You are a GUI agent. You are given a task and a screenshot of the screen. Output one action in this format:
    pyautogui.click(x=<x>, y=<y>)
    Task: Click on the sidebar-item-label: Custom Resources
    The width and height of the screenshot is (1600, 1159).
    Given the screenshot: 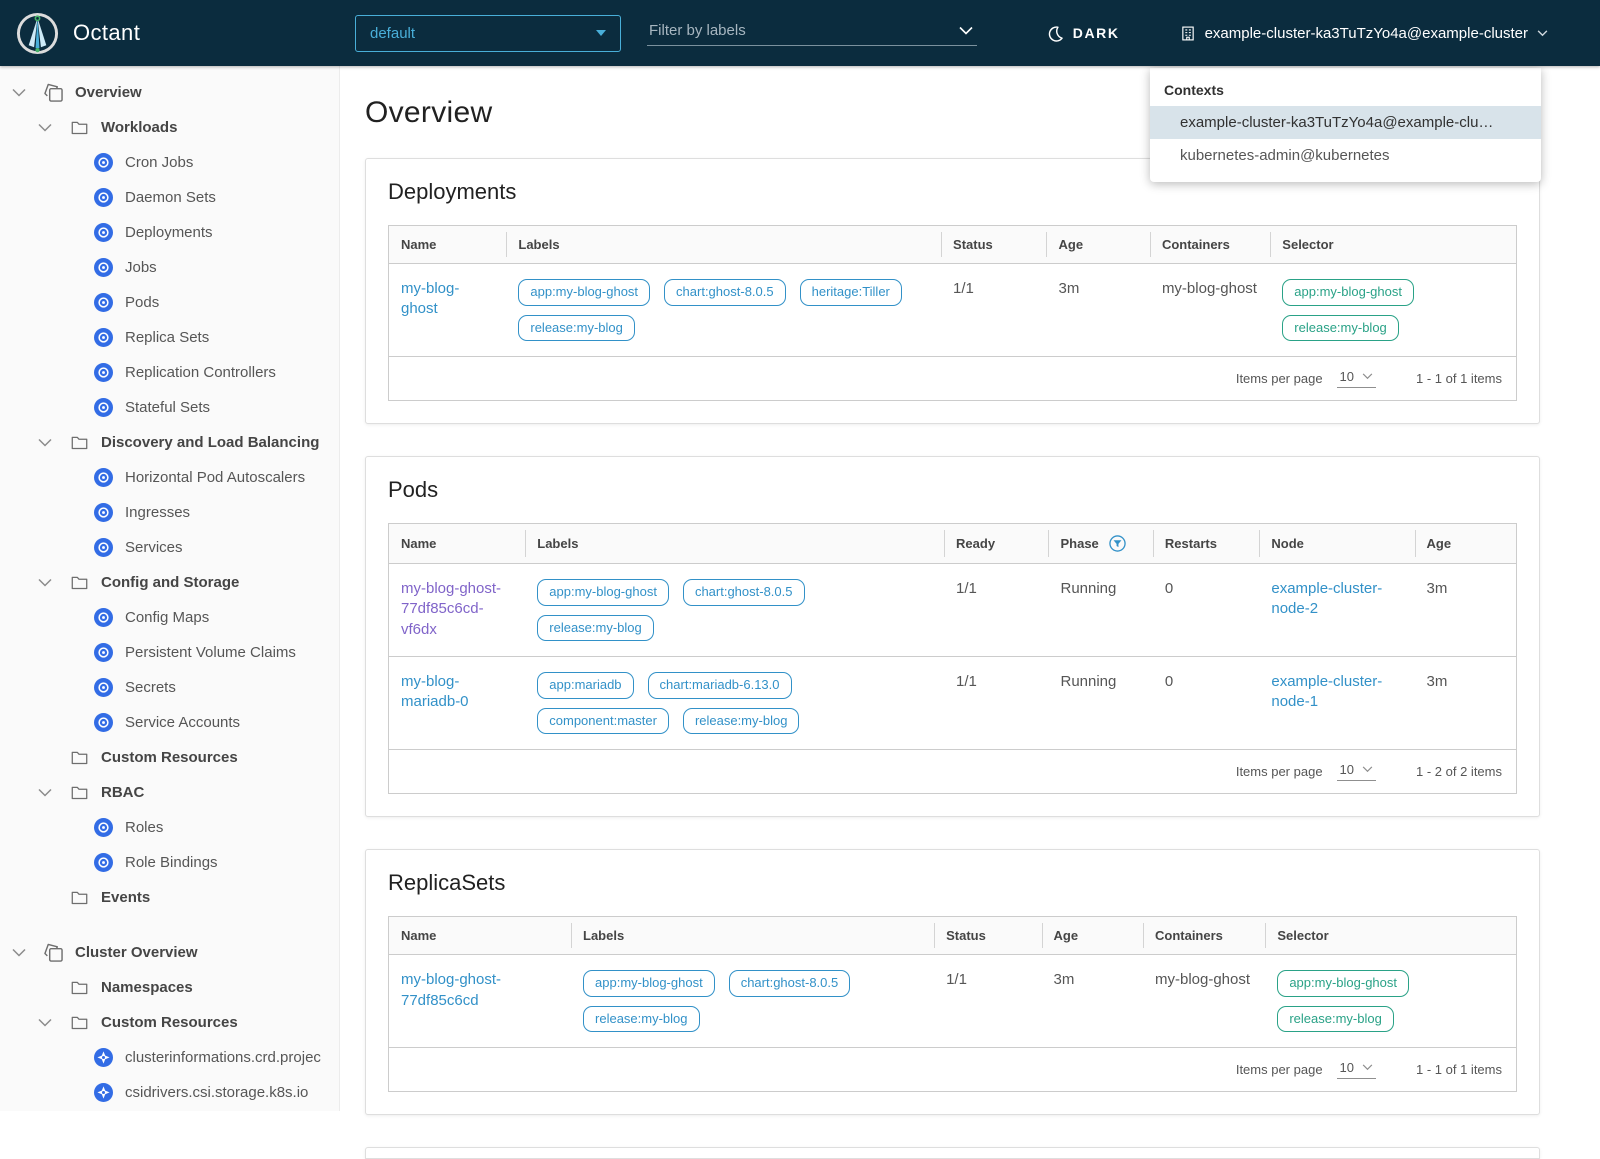 What is the action you would take?
    pyautogui.click(x=169, y=1022)
    